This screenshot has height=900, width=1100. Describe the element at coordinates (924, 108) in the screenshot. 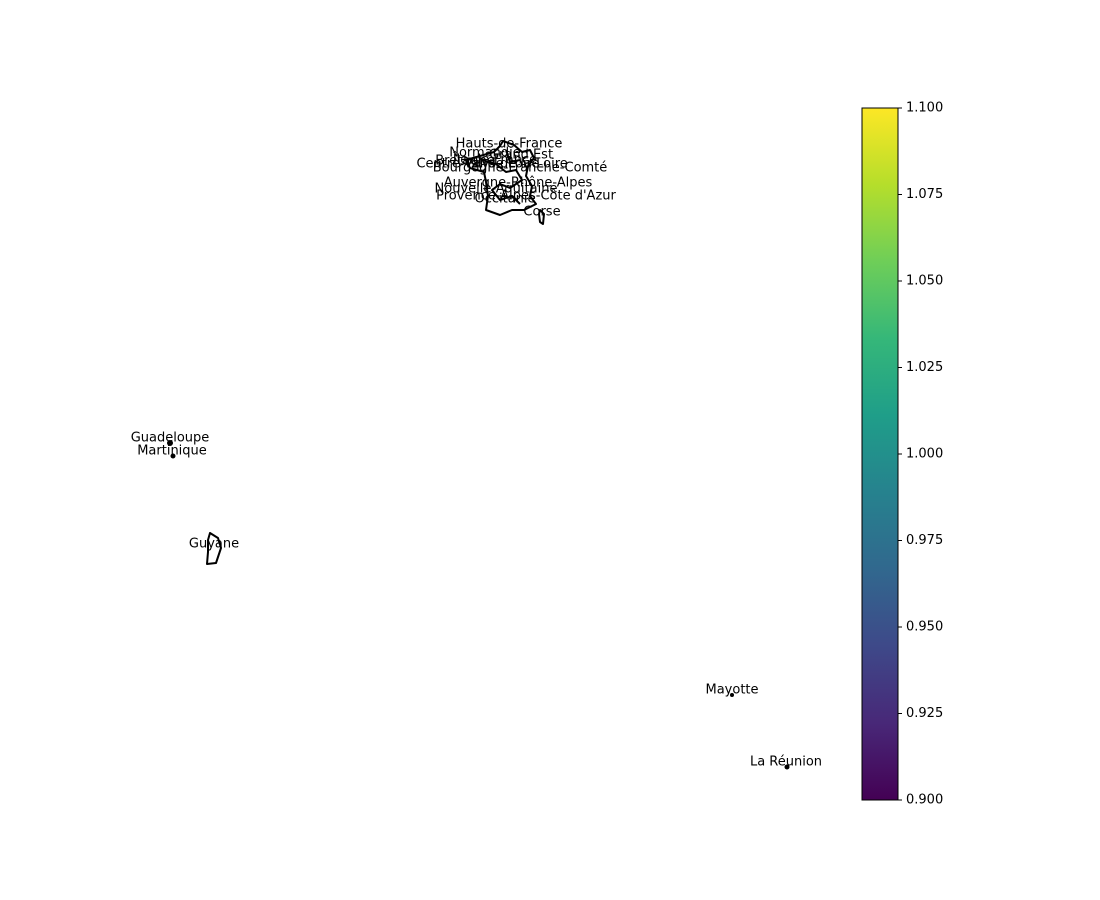

I see `colorbar-tick-label: 1.100` at that location.